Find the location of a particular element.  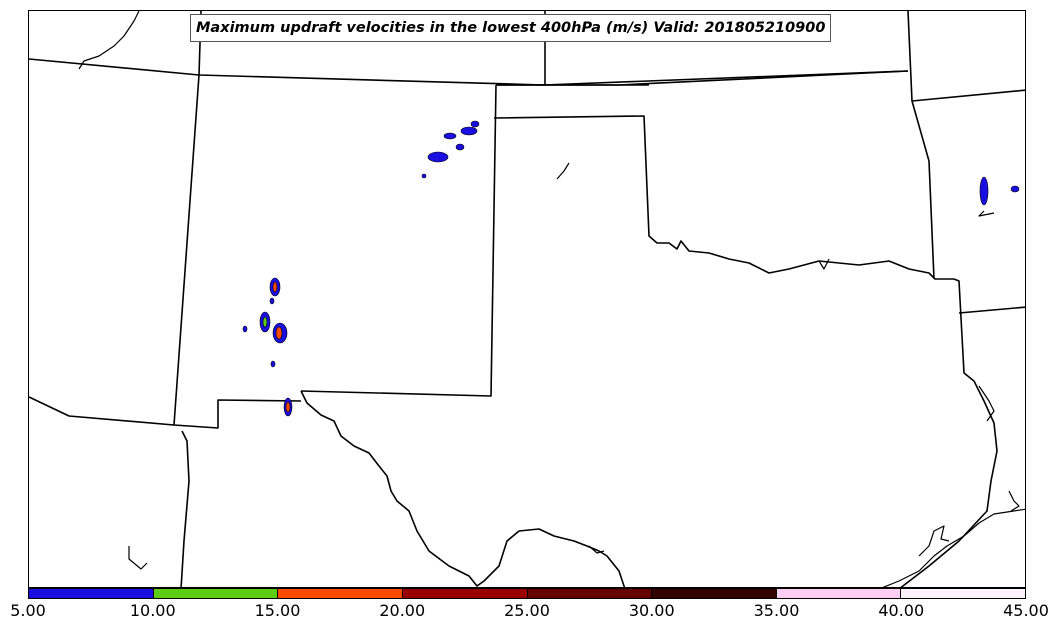

colorbar-tick-label: 35.00 is located at coordinates (776, 610).